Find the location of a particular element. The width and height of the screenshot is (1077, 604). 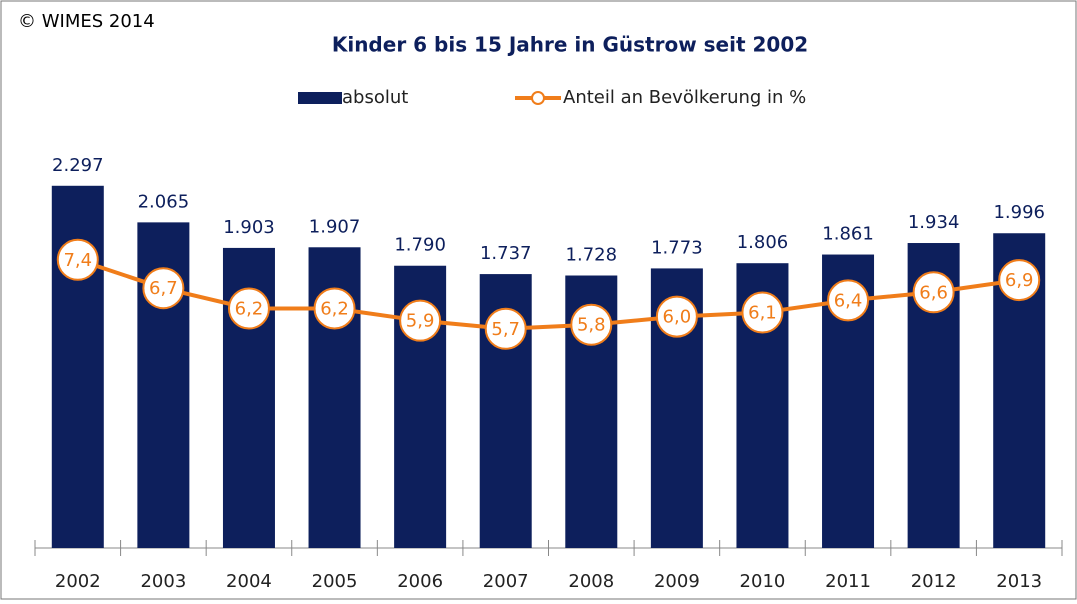

bar-value-label: 1.737 is located at coordinates (506, 253).